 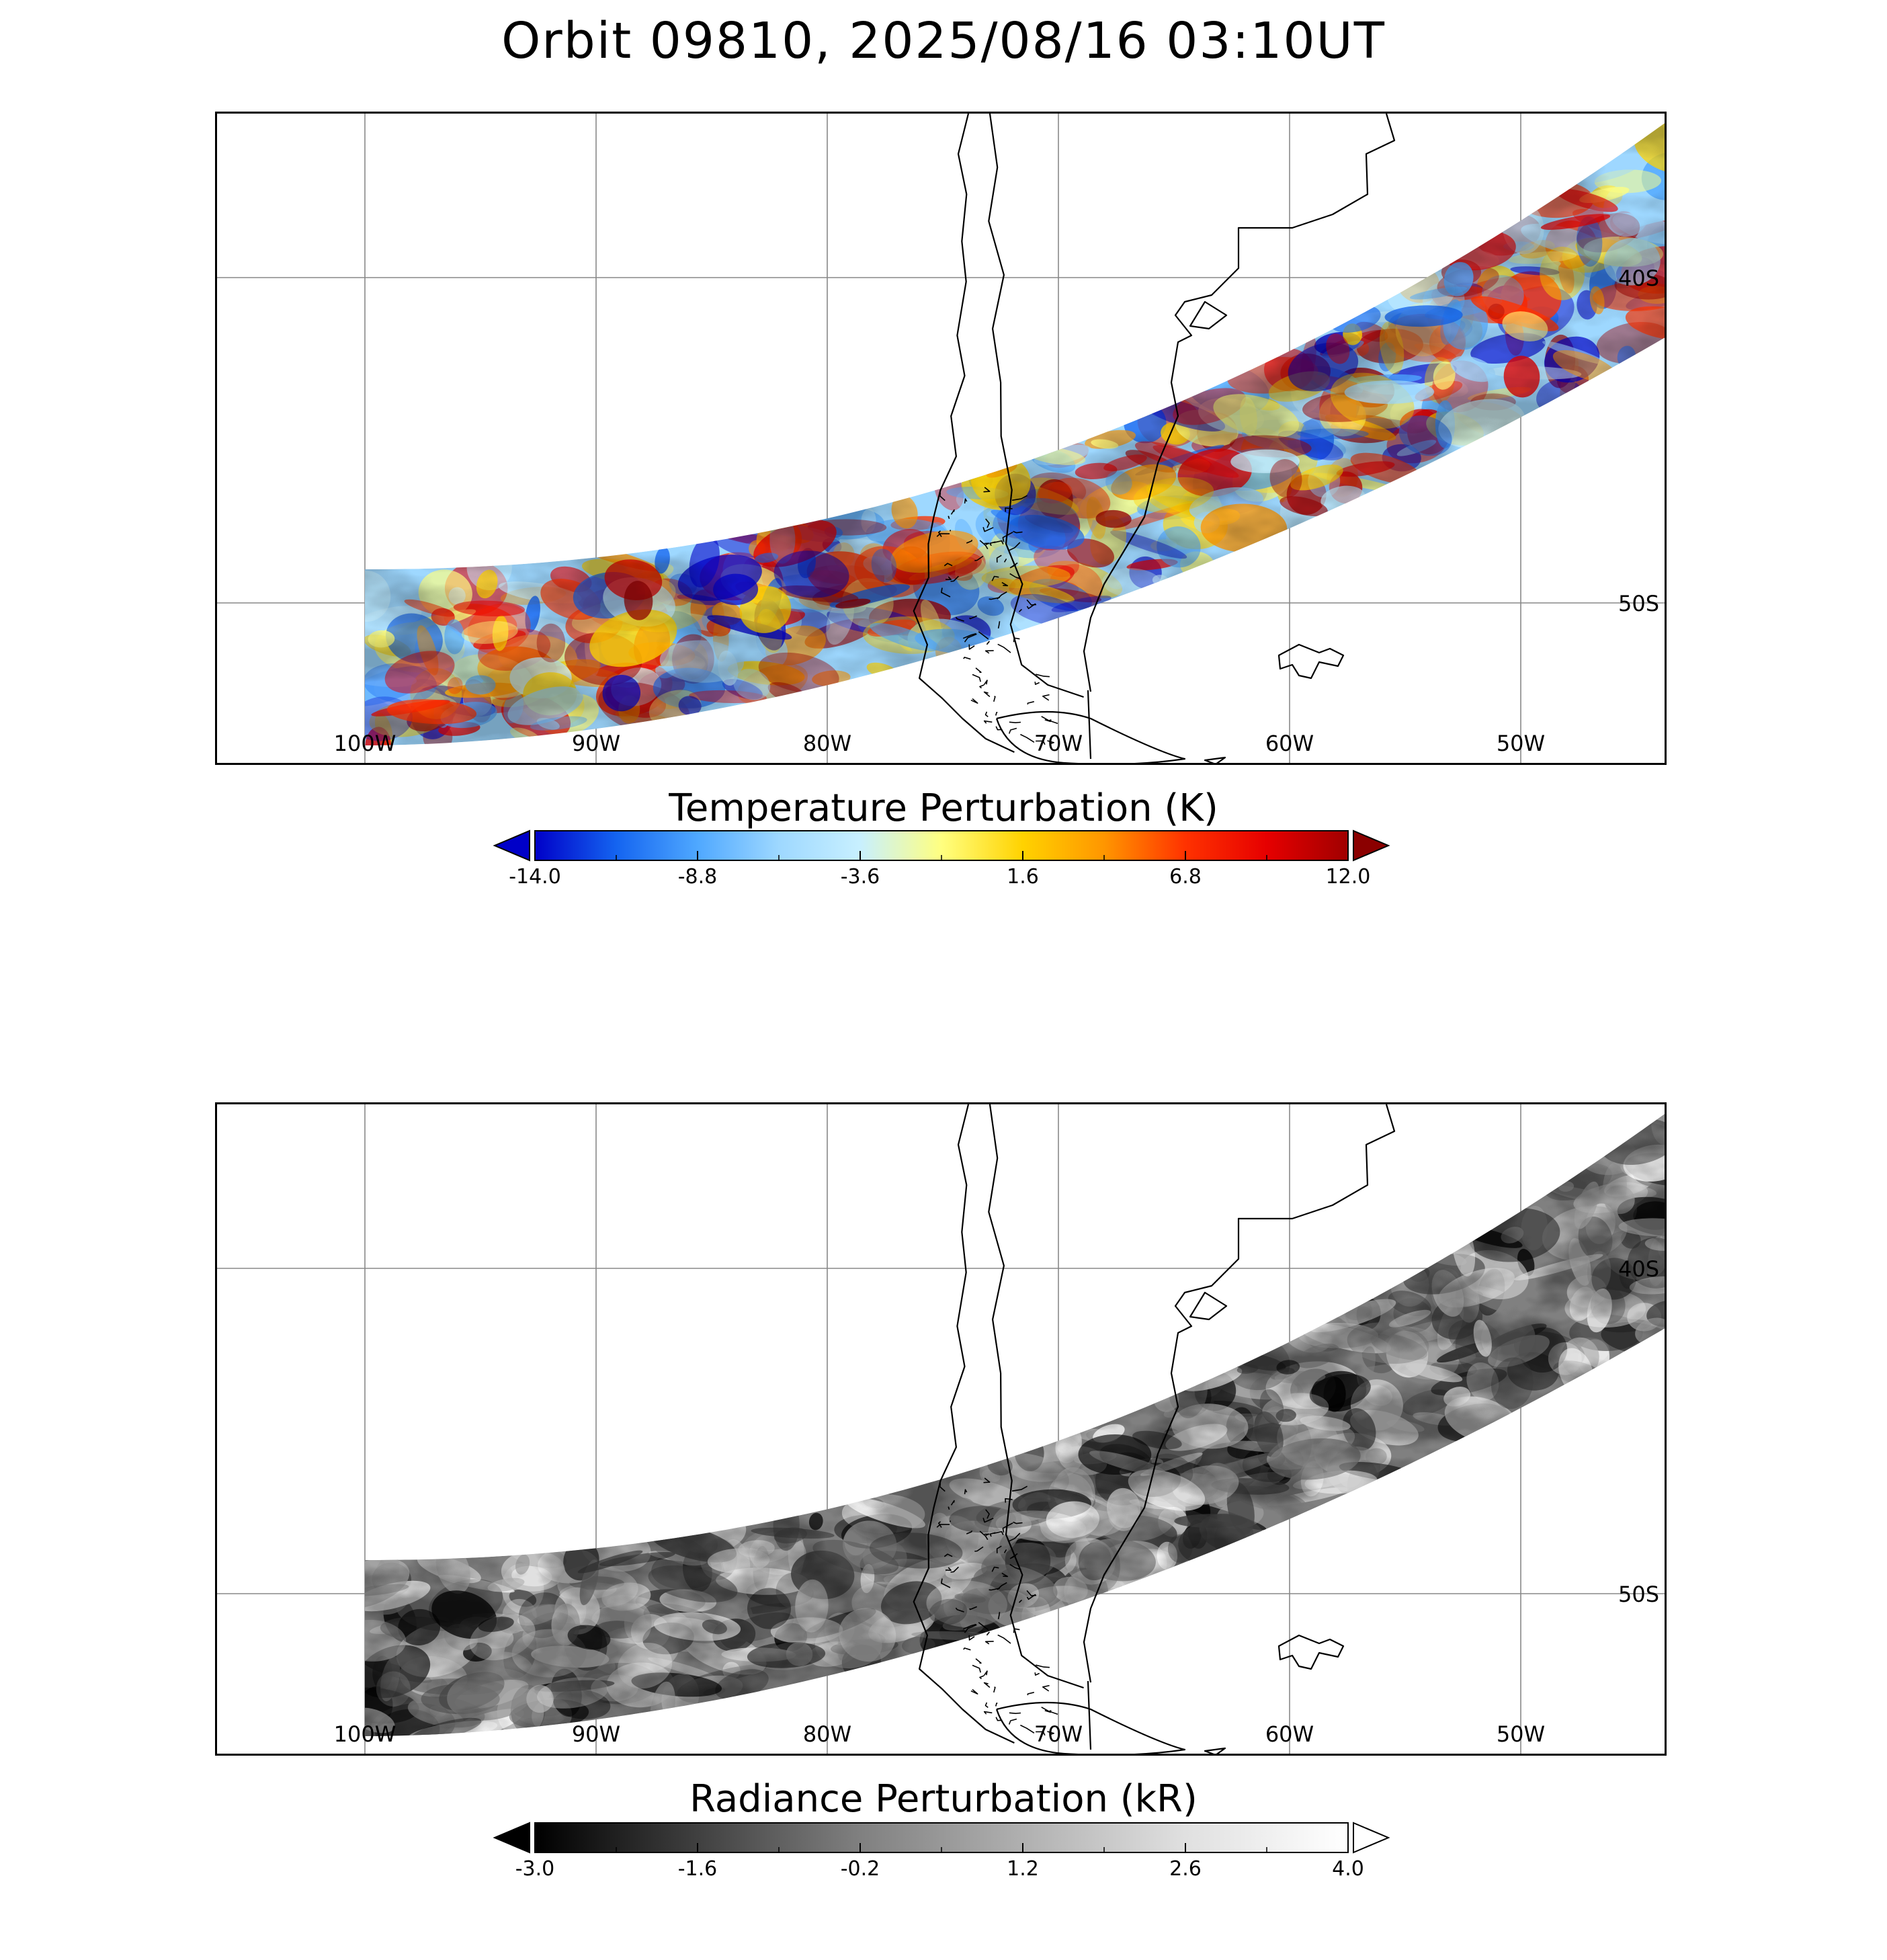 What do you see at coordinates (861, 1869) in the screenshot?
I see `radiance-colorbar-tick-label: -0.2` at bounding box center [861, 1869].